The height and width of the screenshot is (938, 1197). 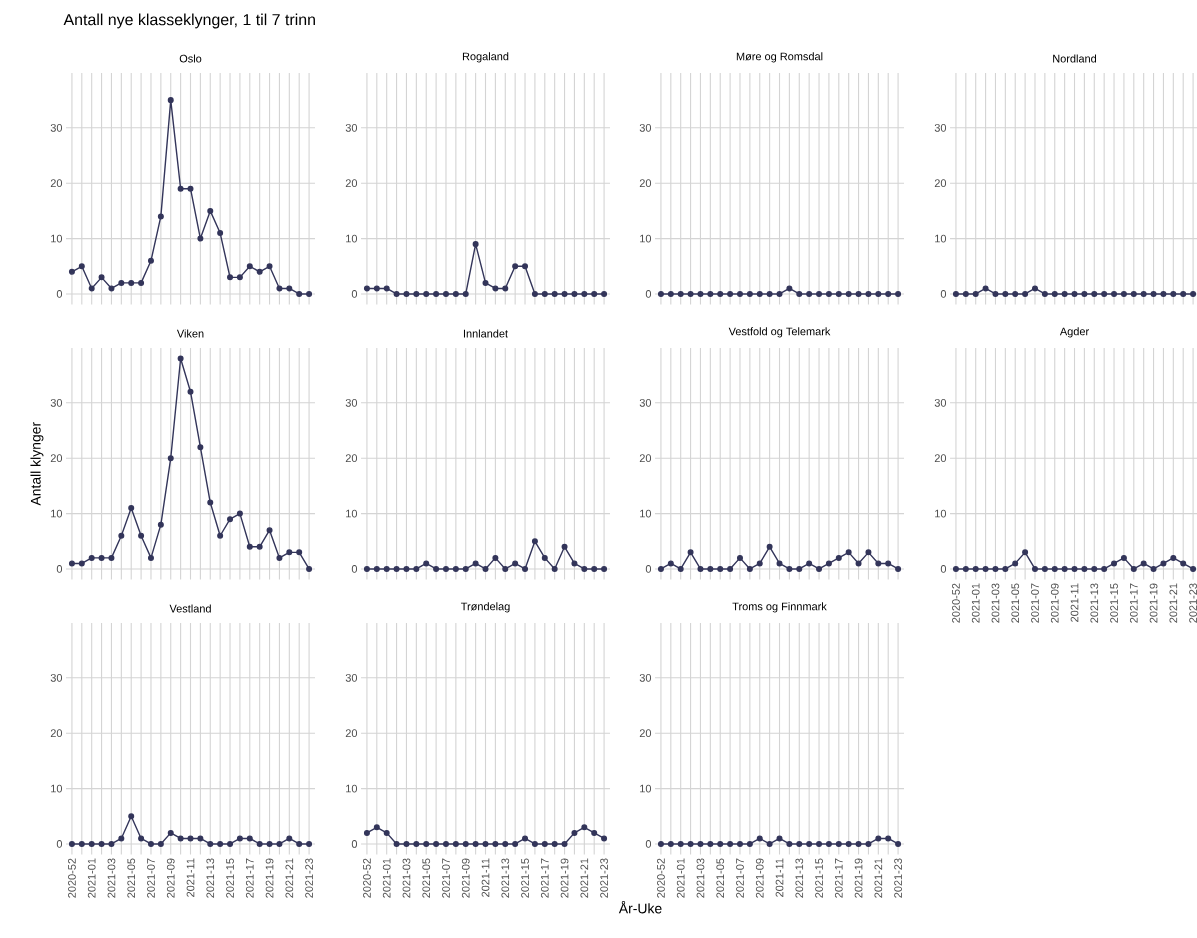 What do you see at coordinates (779, 332) in the screenshot?
I see `chart-subtitle: Vestfold og Telemark` at bounding box center [779, 332].